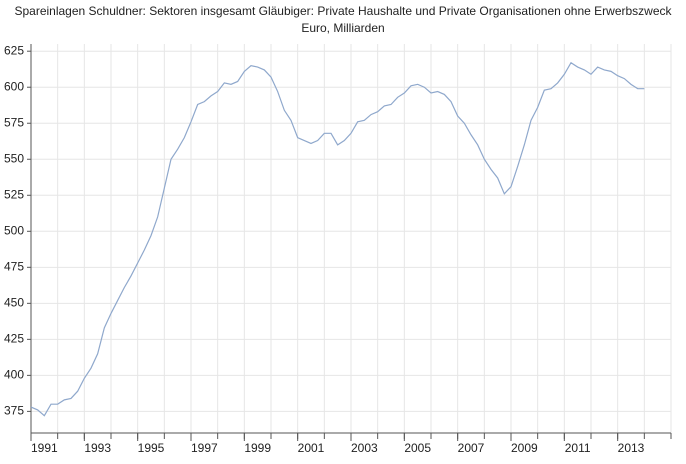 The width and height of the screenshot is (686, 464). What do you see at coordinates (311, 448) in the screenshot?
I see `x-tick-label: 2001` at bounding box center [311, 448].